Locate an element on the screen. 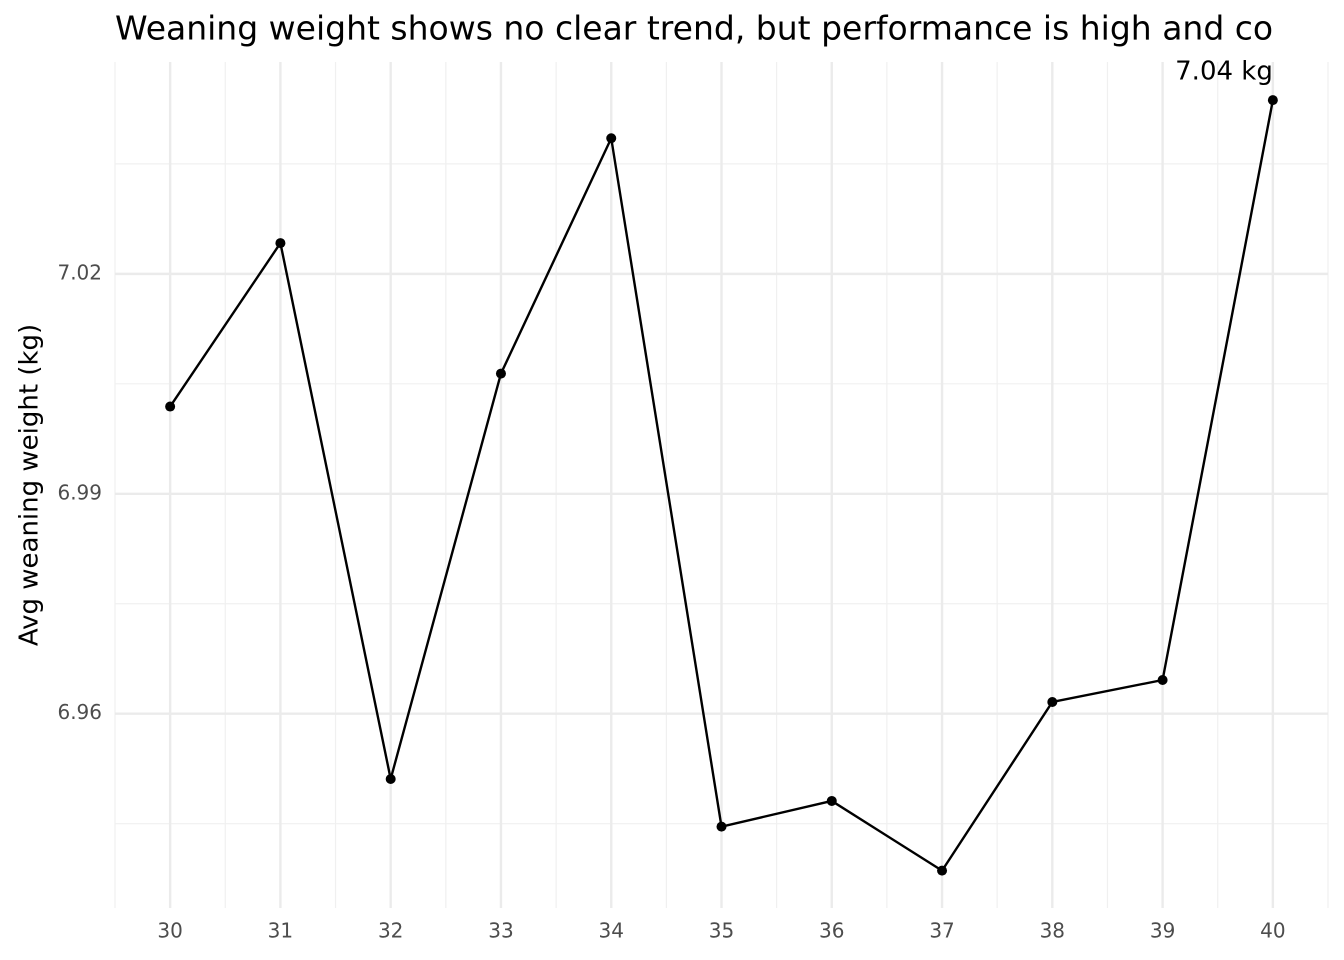 The height and width of the screenshot is (960, 1344). x-tick-label: 30 is located at coordinates (169, 931).